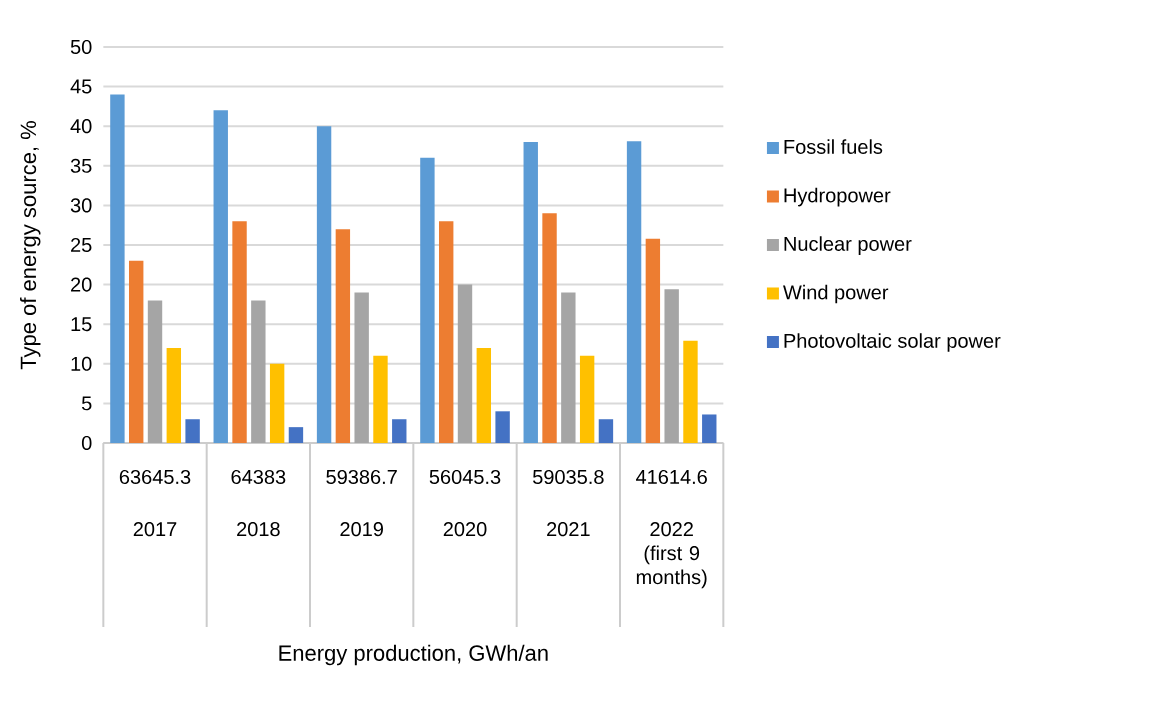 The width and height of the screenshot is (1171, 705). I want to click on x-axis-title: Energy production, GWh/an, so click(413, 655).